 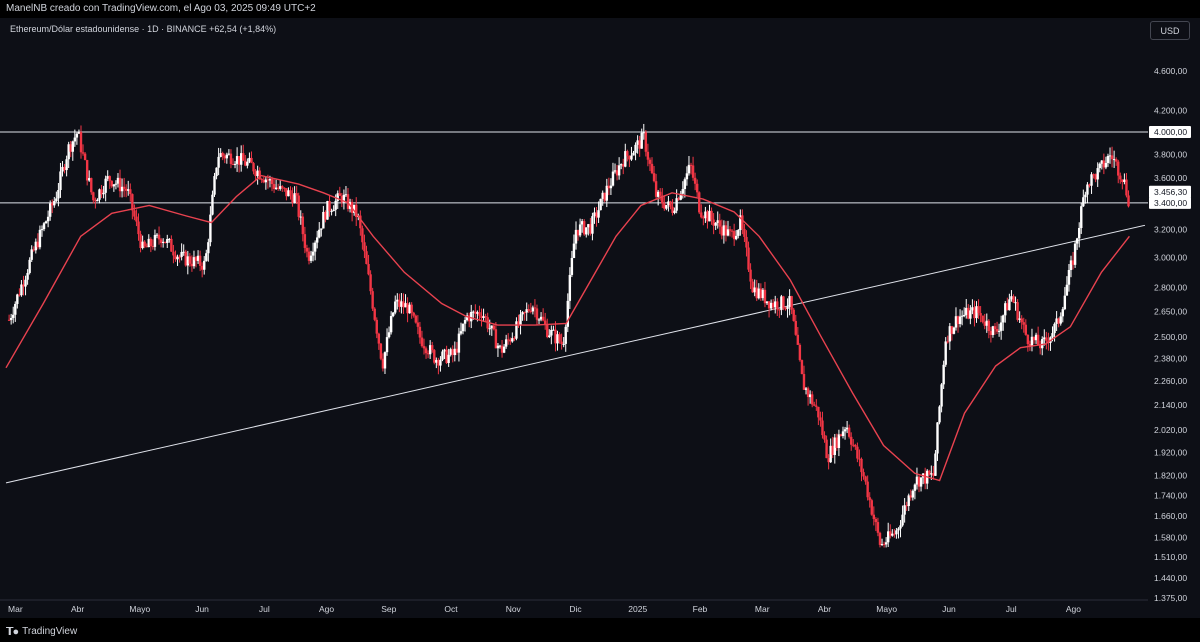 What do you see at coordinates (1170, 178) in the screenshot?
I see `y-tick-label: 3.600,00` at bounding box center [1170, 178].